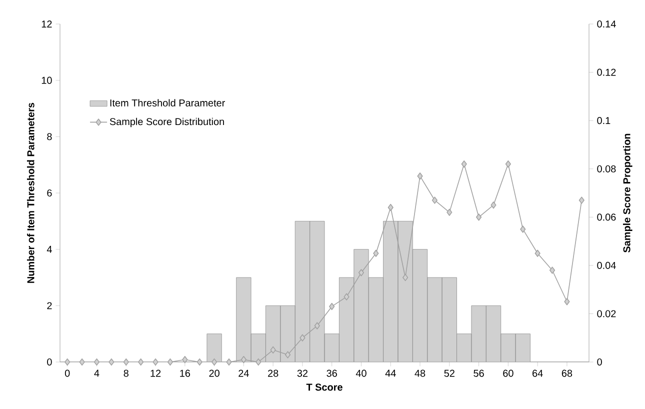 The height and width of the screenshot is (409, 645). I want to click on y-axis-title: Number of Item Threshold Parameters, so click(30, 192).